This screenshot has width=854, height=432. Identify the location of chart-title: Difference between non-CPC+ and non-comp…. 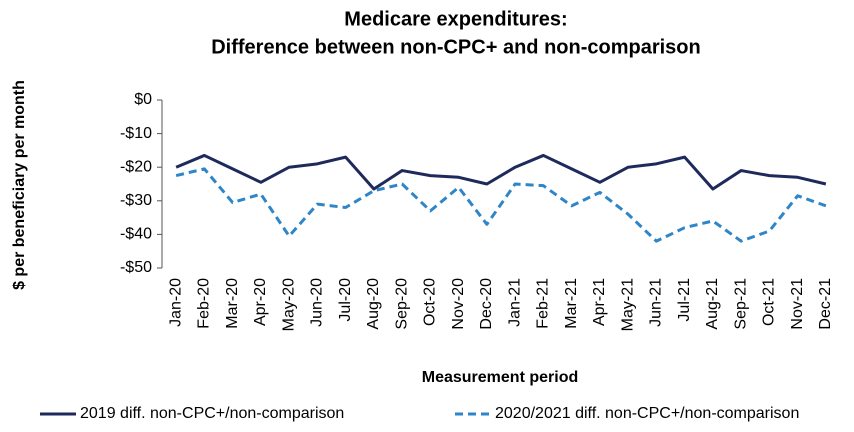
(456, 47).